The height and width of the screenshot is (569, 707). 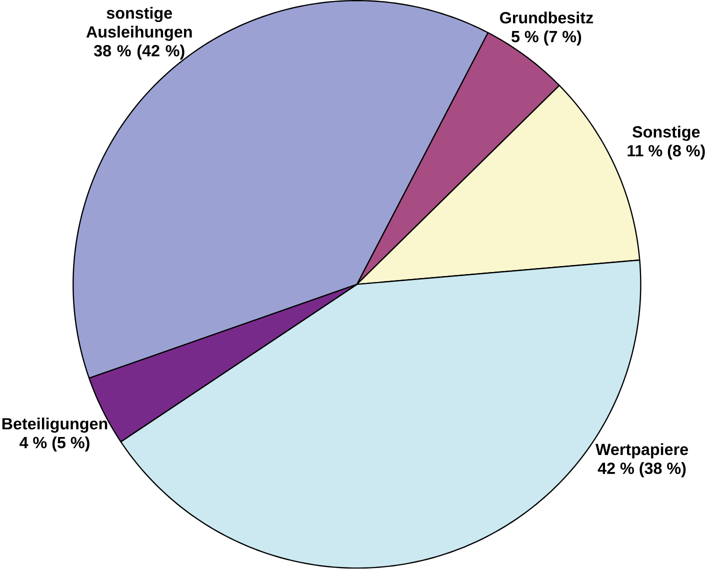 I want to click on slice-label: Beteiligungen, so click(x=55, y=425).